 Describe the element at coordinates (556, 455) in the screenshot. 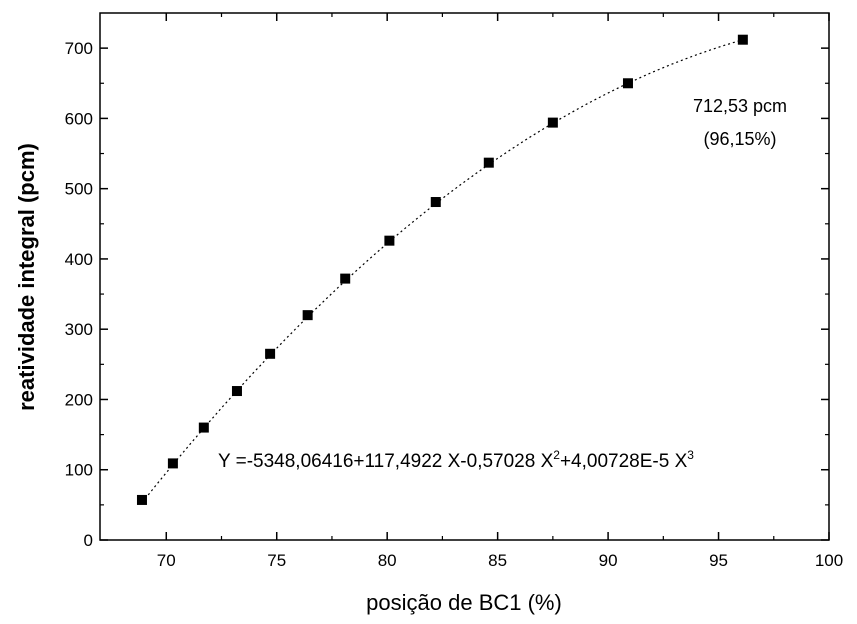

I see `fit-equation-exp2: 2` at that location.